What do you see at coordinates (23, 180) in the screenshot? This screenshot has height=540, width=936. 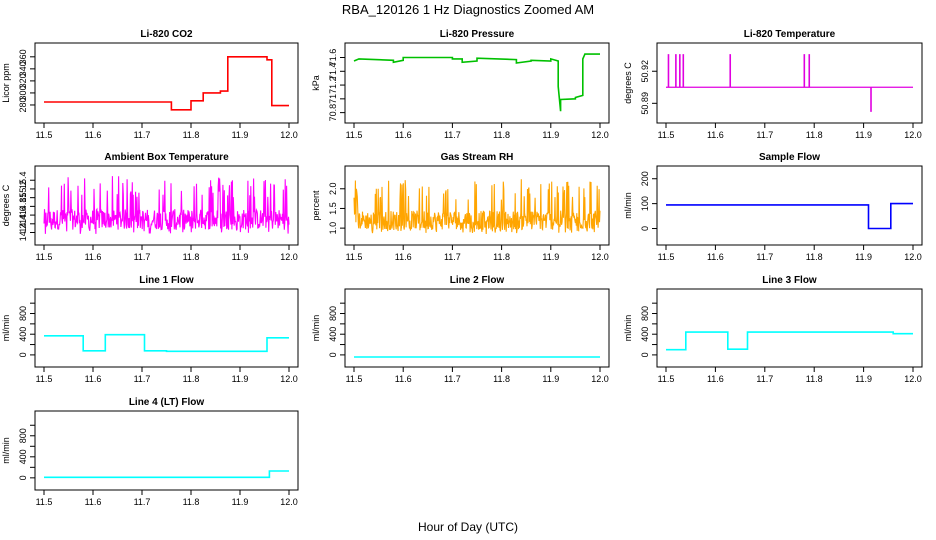 I see `y-tick-label: 15.4` at bounding box center [23, 180].